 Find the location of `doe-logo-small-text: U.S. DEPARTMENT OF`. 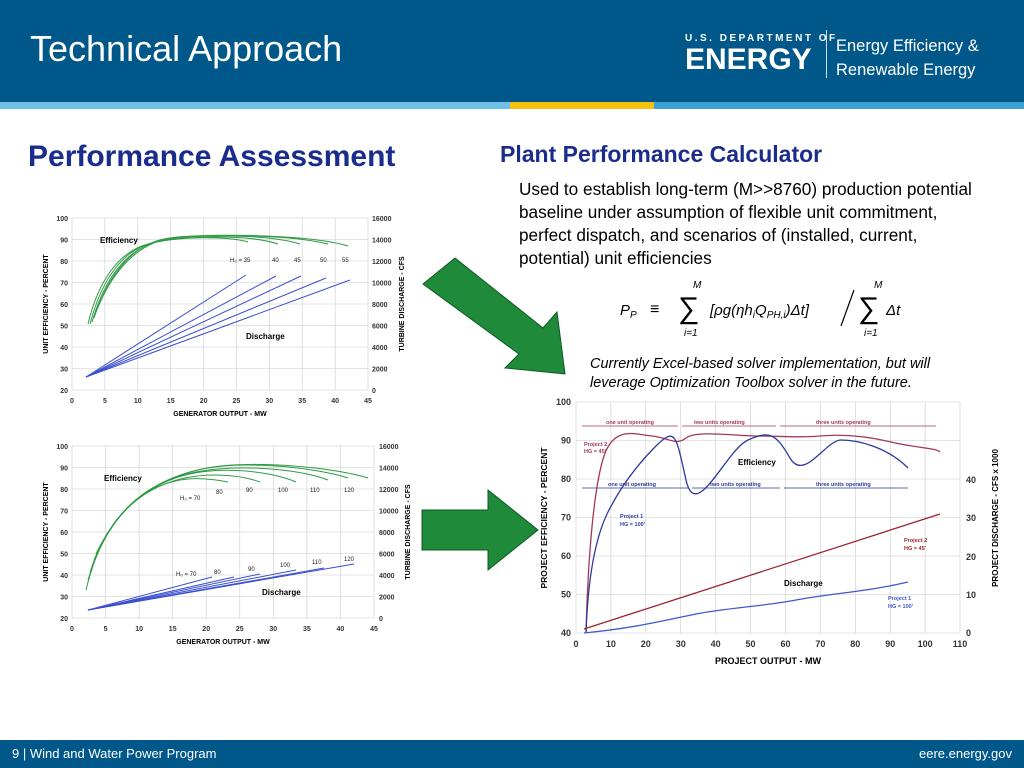

doe-logo-small-text: U.S. DEPARTMENT OF is located at coordinates (761, 38).